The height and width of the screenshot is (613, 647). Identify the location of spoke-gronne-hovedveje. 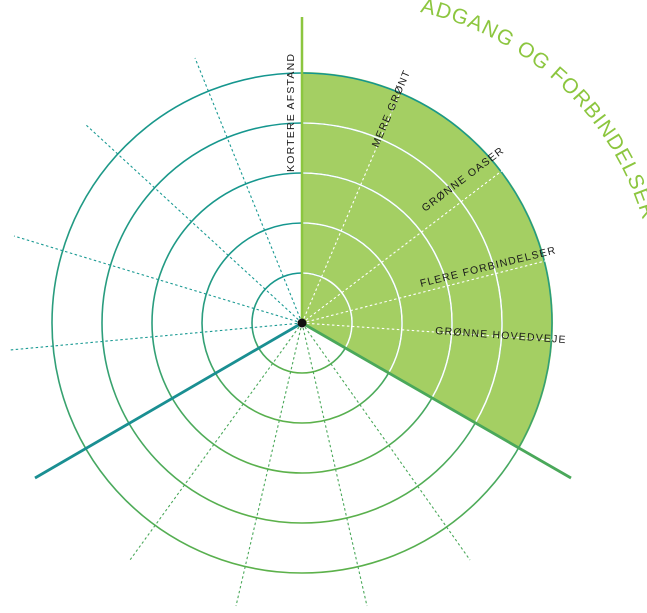
(427, 331).